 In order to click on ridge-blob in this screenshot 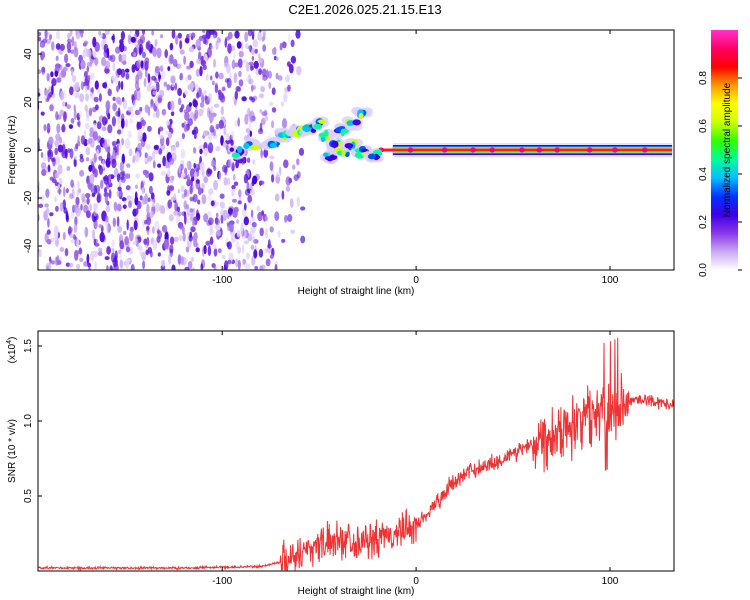, I will do `click(318, 126)`.